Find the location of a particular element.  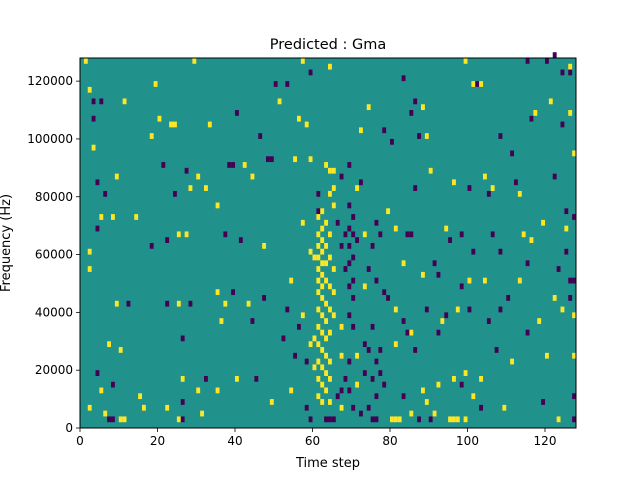

y-tick-label: 80000 is located at coordinates (54, 197).